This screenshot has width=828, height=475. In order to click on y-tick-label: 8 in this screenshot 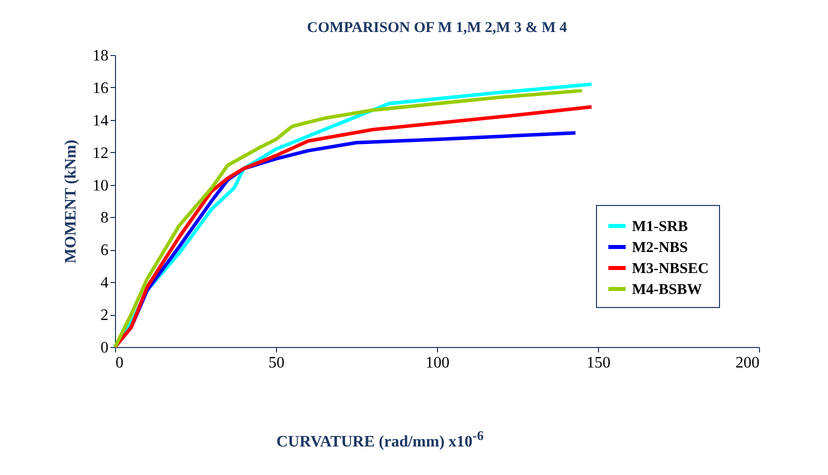, I will do `click(104, 218)`.